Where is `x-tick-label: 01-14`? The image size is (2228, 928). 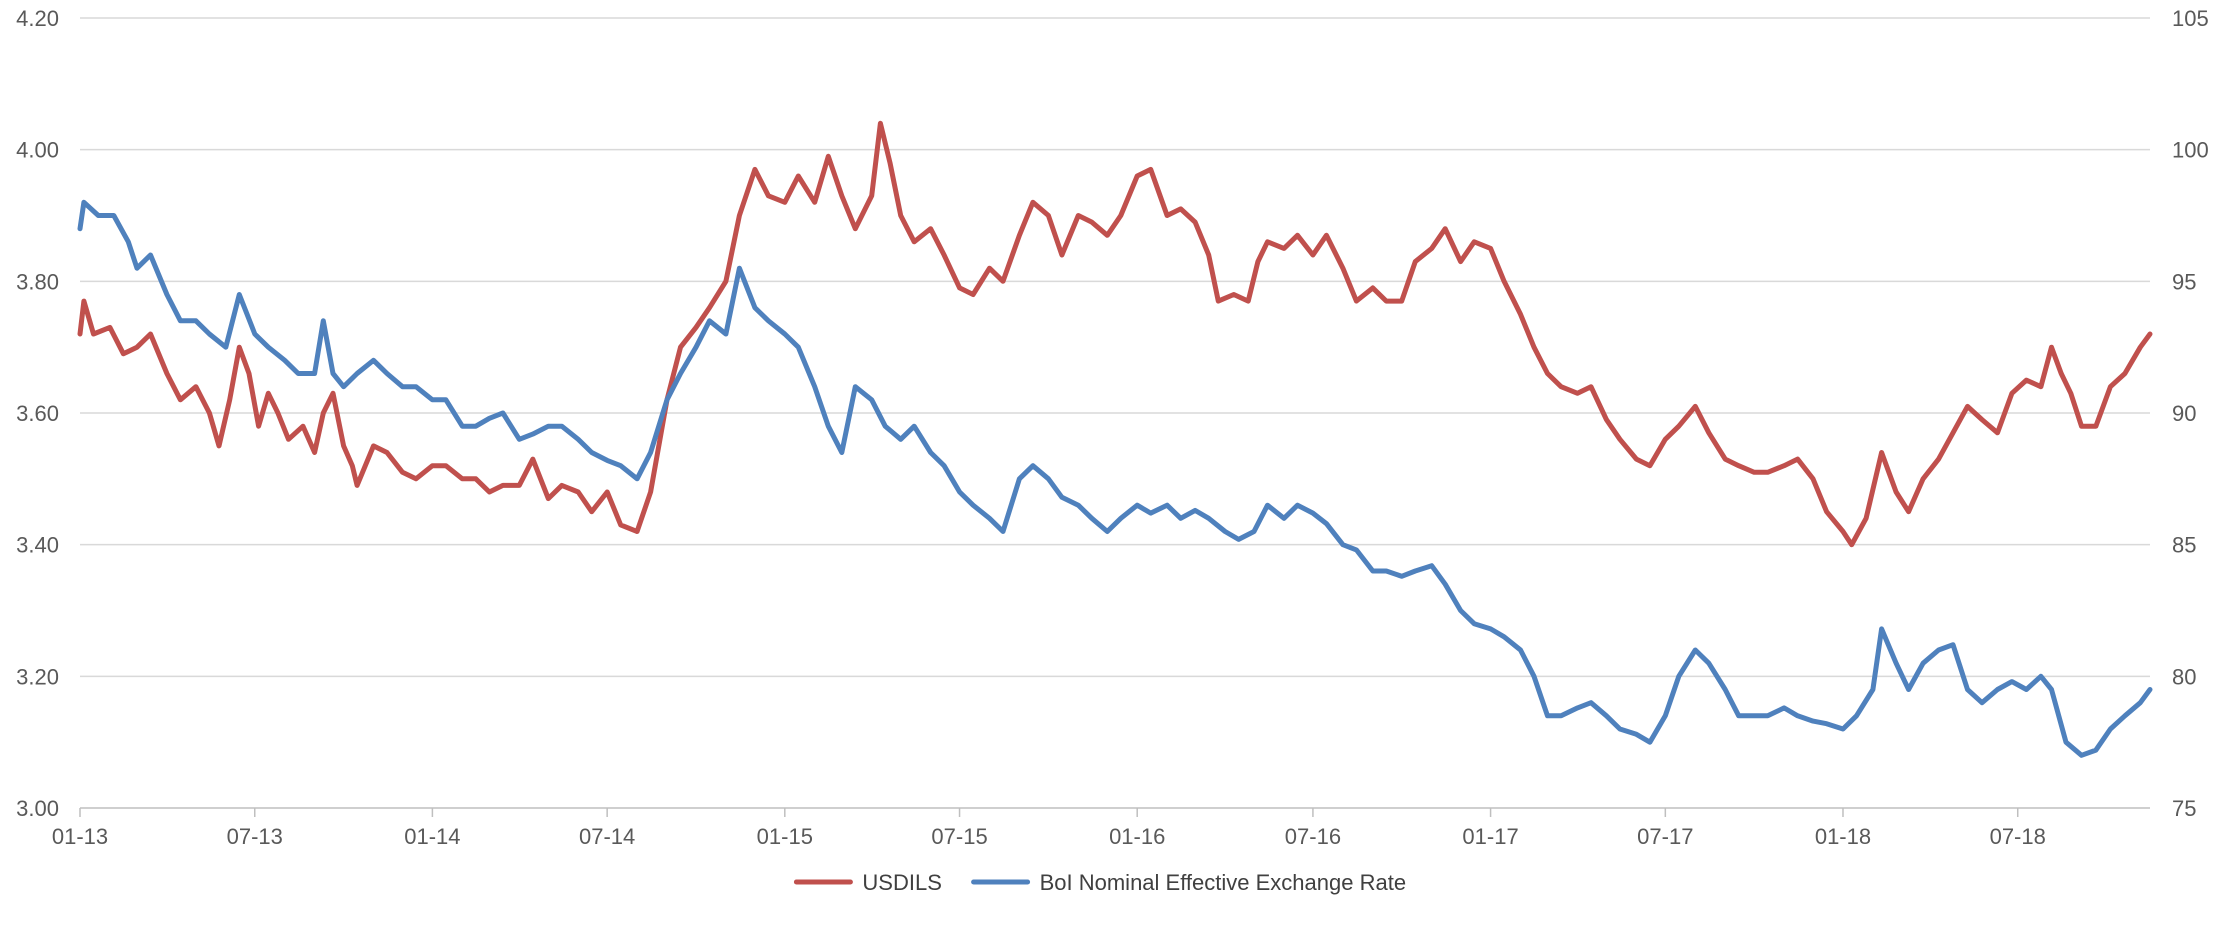 x-tick-label: 01-14 is located at coordinates (432, 836).